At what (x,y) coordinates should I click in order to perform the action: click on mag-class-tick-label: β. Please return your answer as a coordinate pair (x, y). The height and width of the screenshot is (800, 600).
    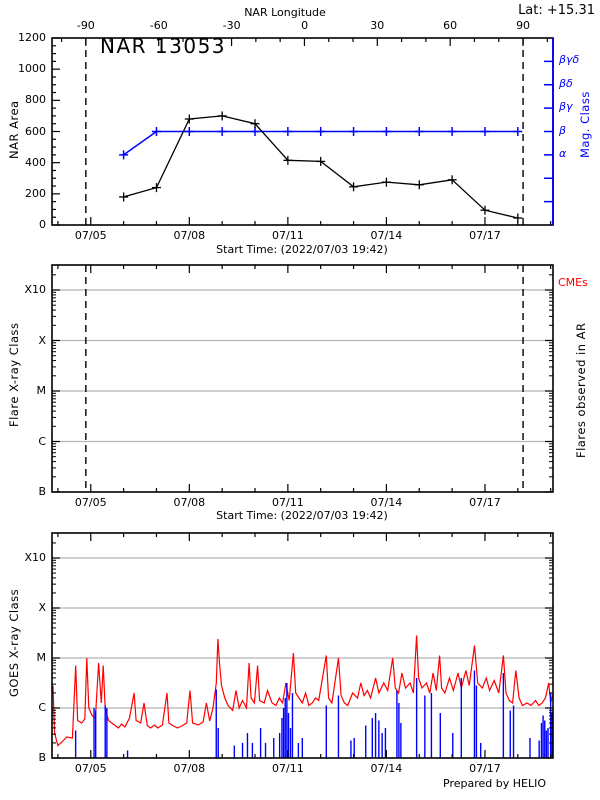
    Looking at the image, I should click on (563, 130).